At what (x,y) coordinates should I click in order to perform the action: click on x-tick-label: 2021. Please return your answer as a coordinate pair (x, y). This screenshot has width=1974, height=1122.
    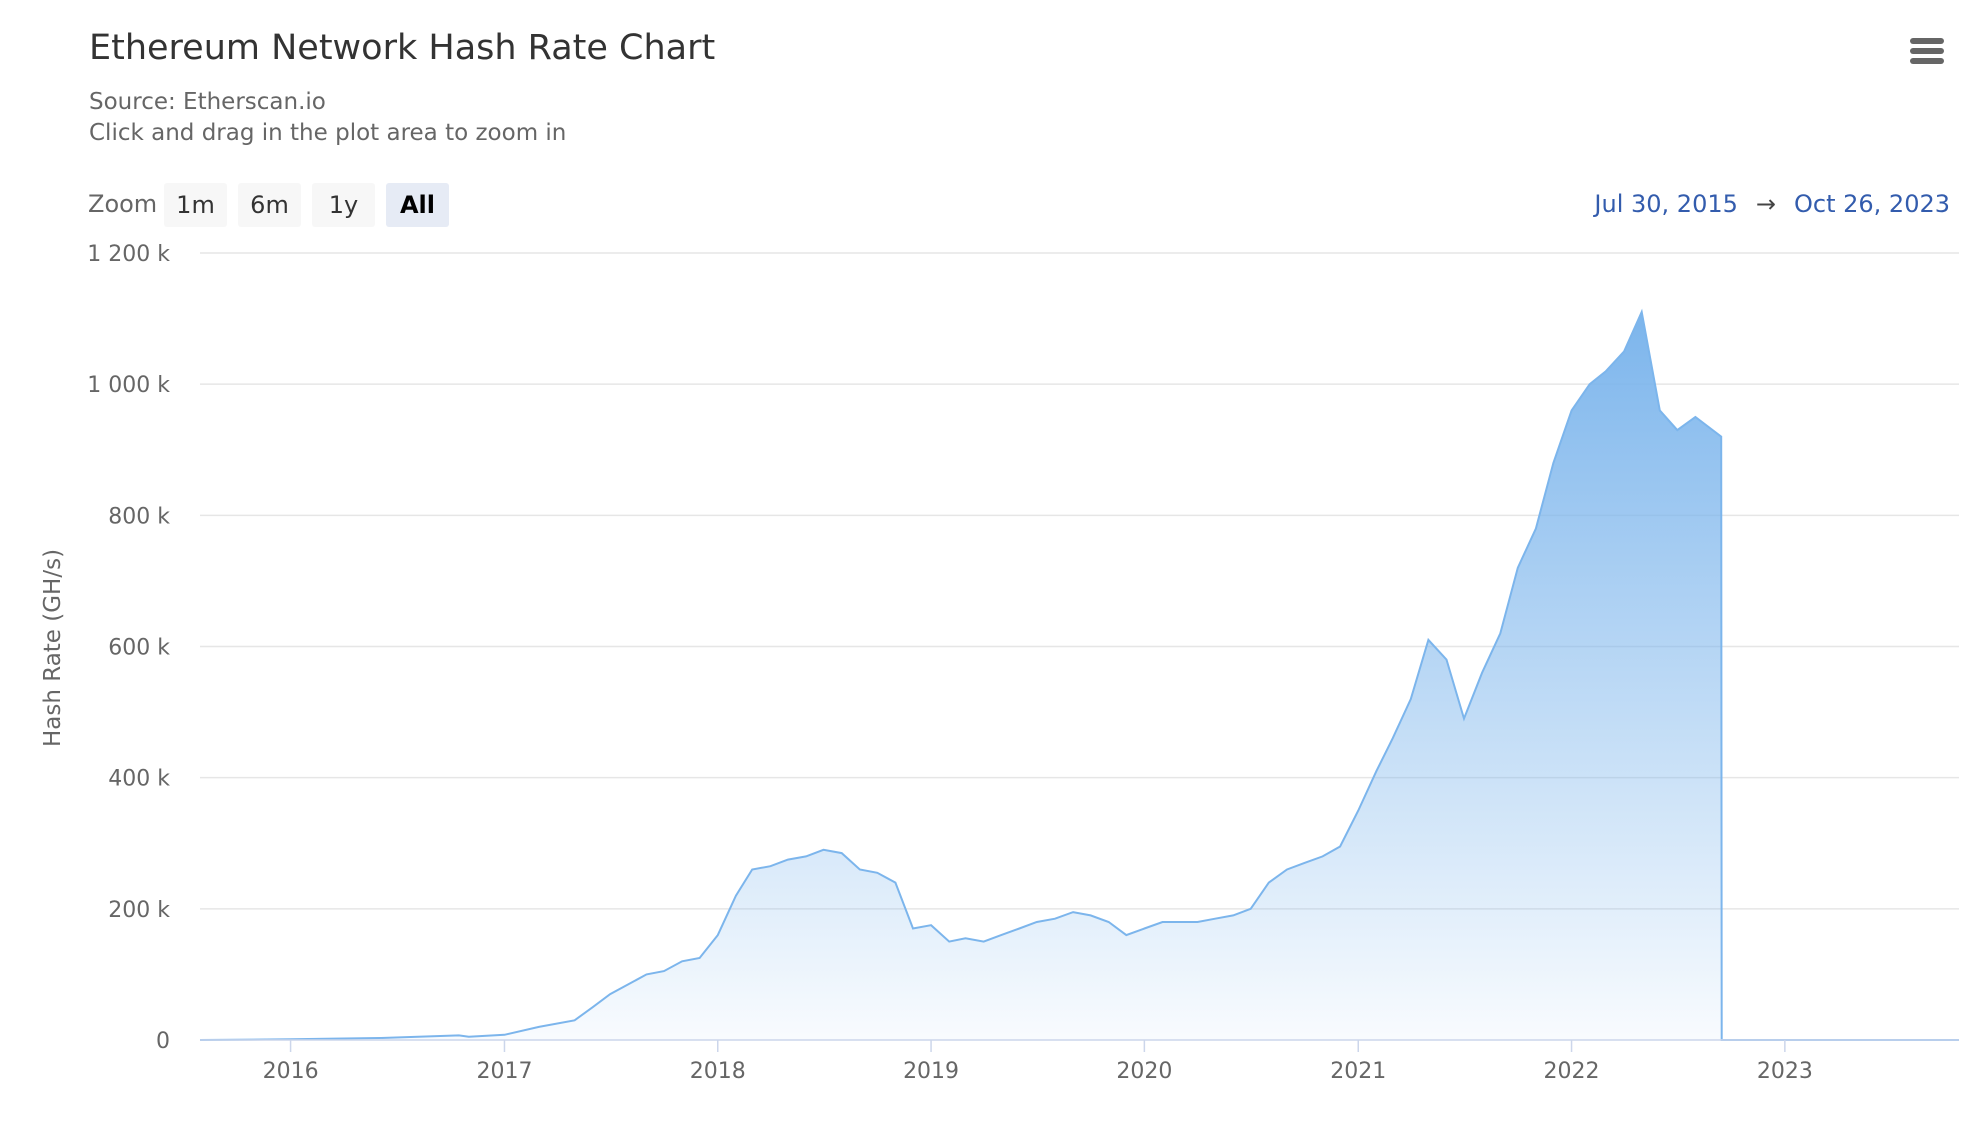
    Looking at the image, I should click on (1358, 1071).